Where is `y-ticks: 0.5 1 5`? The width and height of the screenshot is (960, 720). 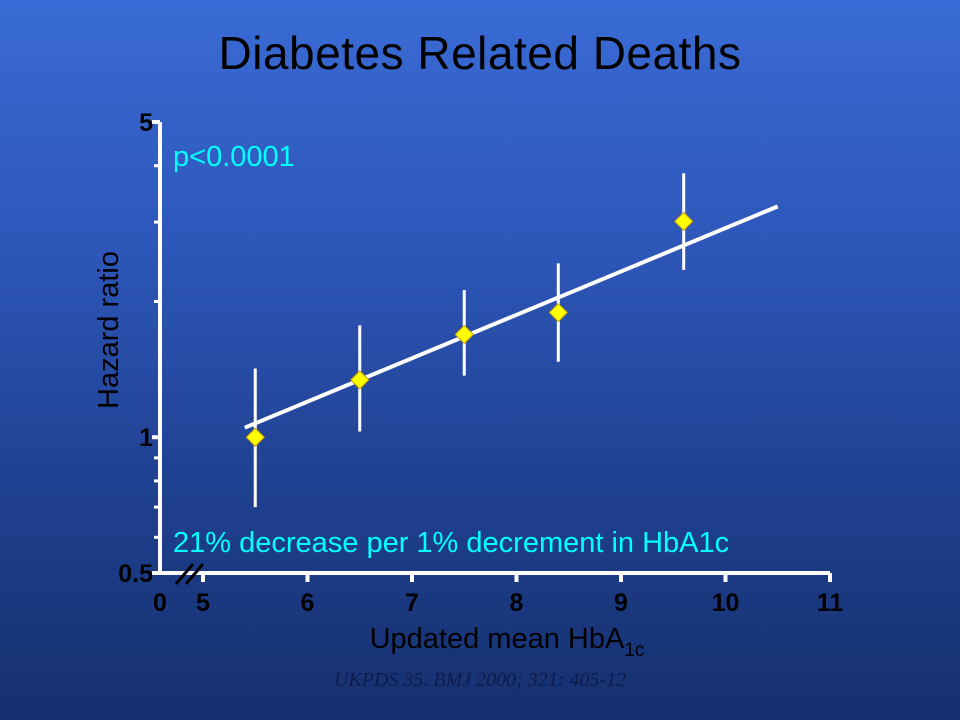 y-ticks: 0.5 1 5 is located at coordinates (139, 348).